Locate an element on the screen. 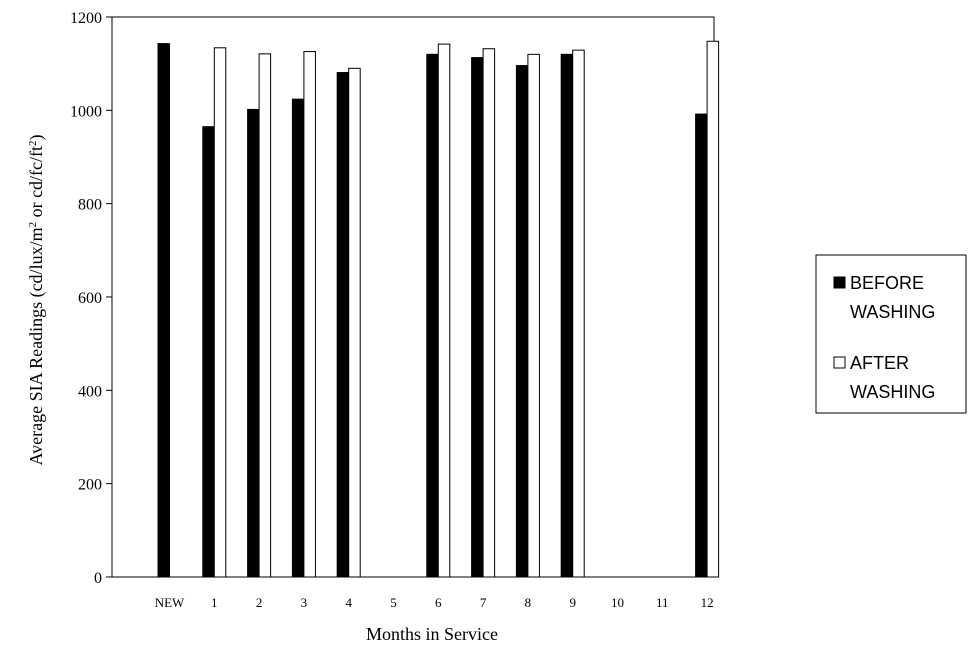 This screenshot has width=969, height=647. x-tick-label: NEW is located at coordinates (170, 602).